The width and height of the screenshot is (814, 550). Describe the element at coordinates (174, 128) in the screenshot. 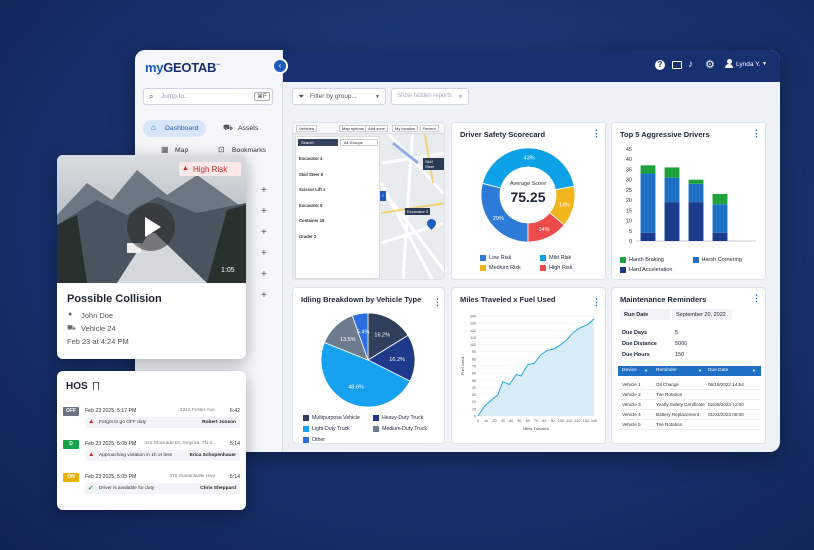

I see `sidebar-item-dashboard: ⌂ Dashboard` at that location.